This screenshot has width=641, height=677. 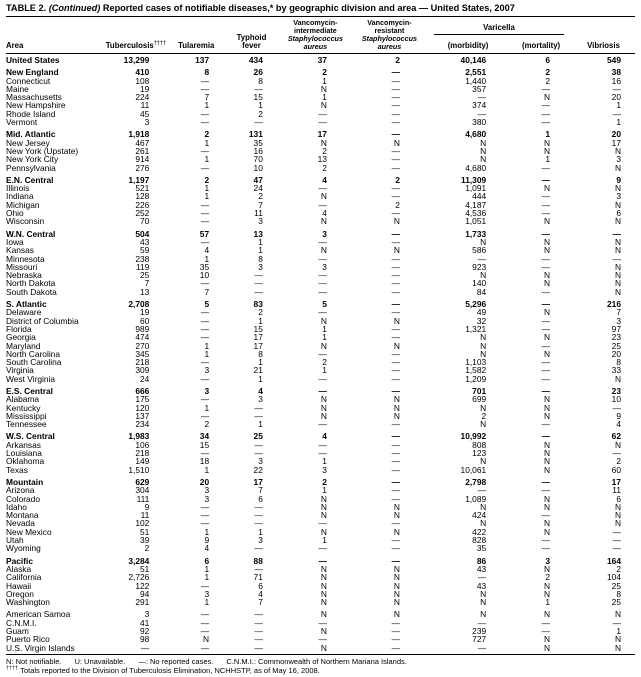 What do you see at coordinates (618, 179) in the screenshot?
I see `value-cell: 9` at bounding box center [618, 179].